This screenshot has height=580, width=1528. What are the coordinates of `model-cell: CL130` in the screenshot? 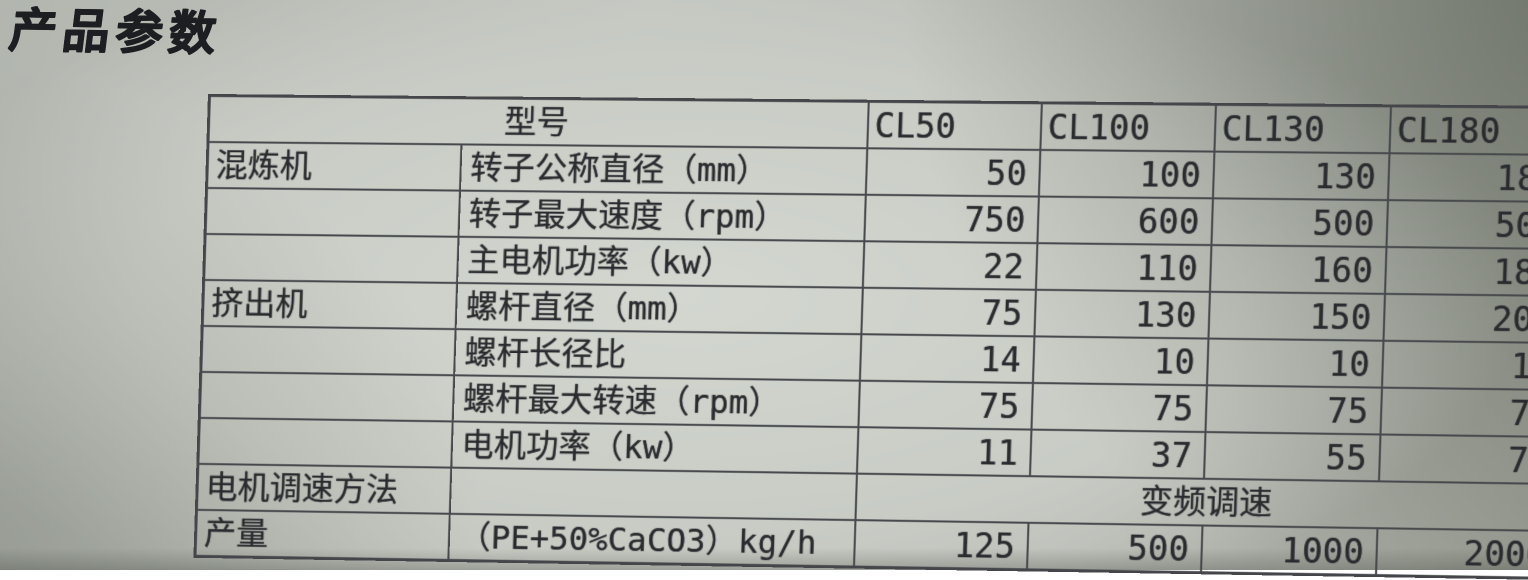 It's located at (1302, 129).